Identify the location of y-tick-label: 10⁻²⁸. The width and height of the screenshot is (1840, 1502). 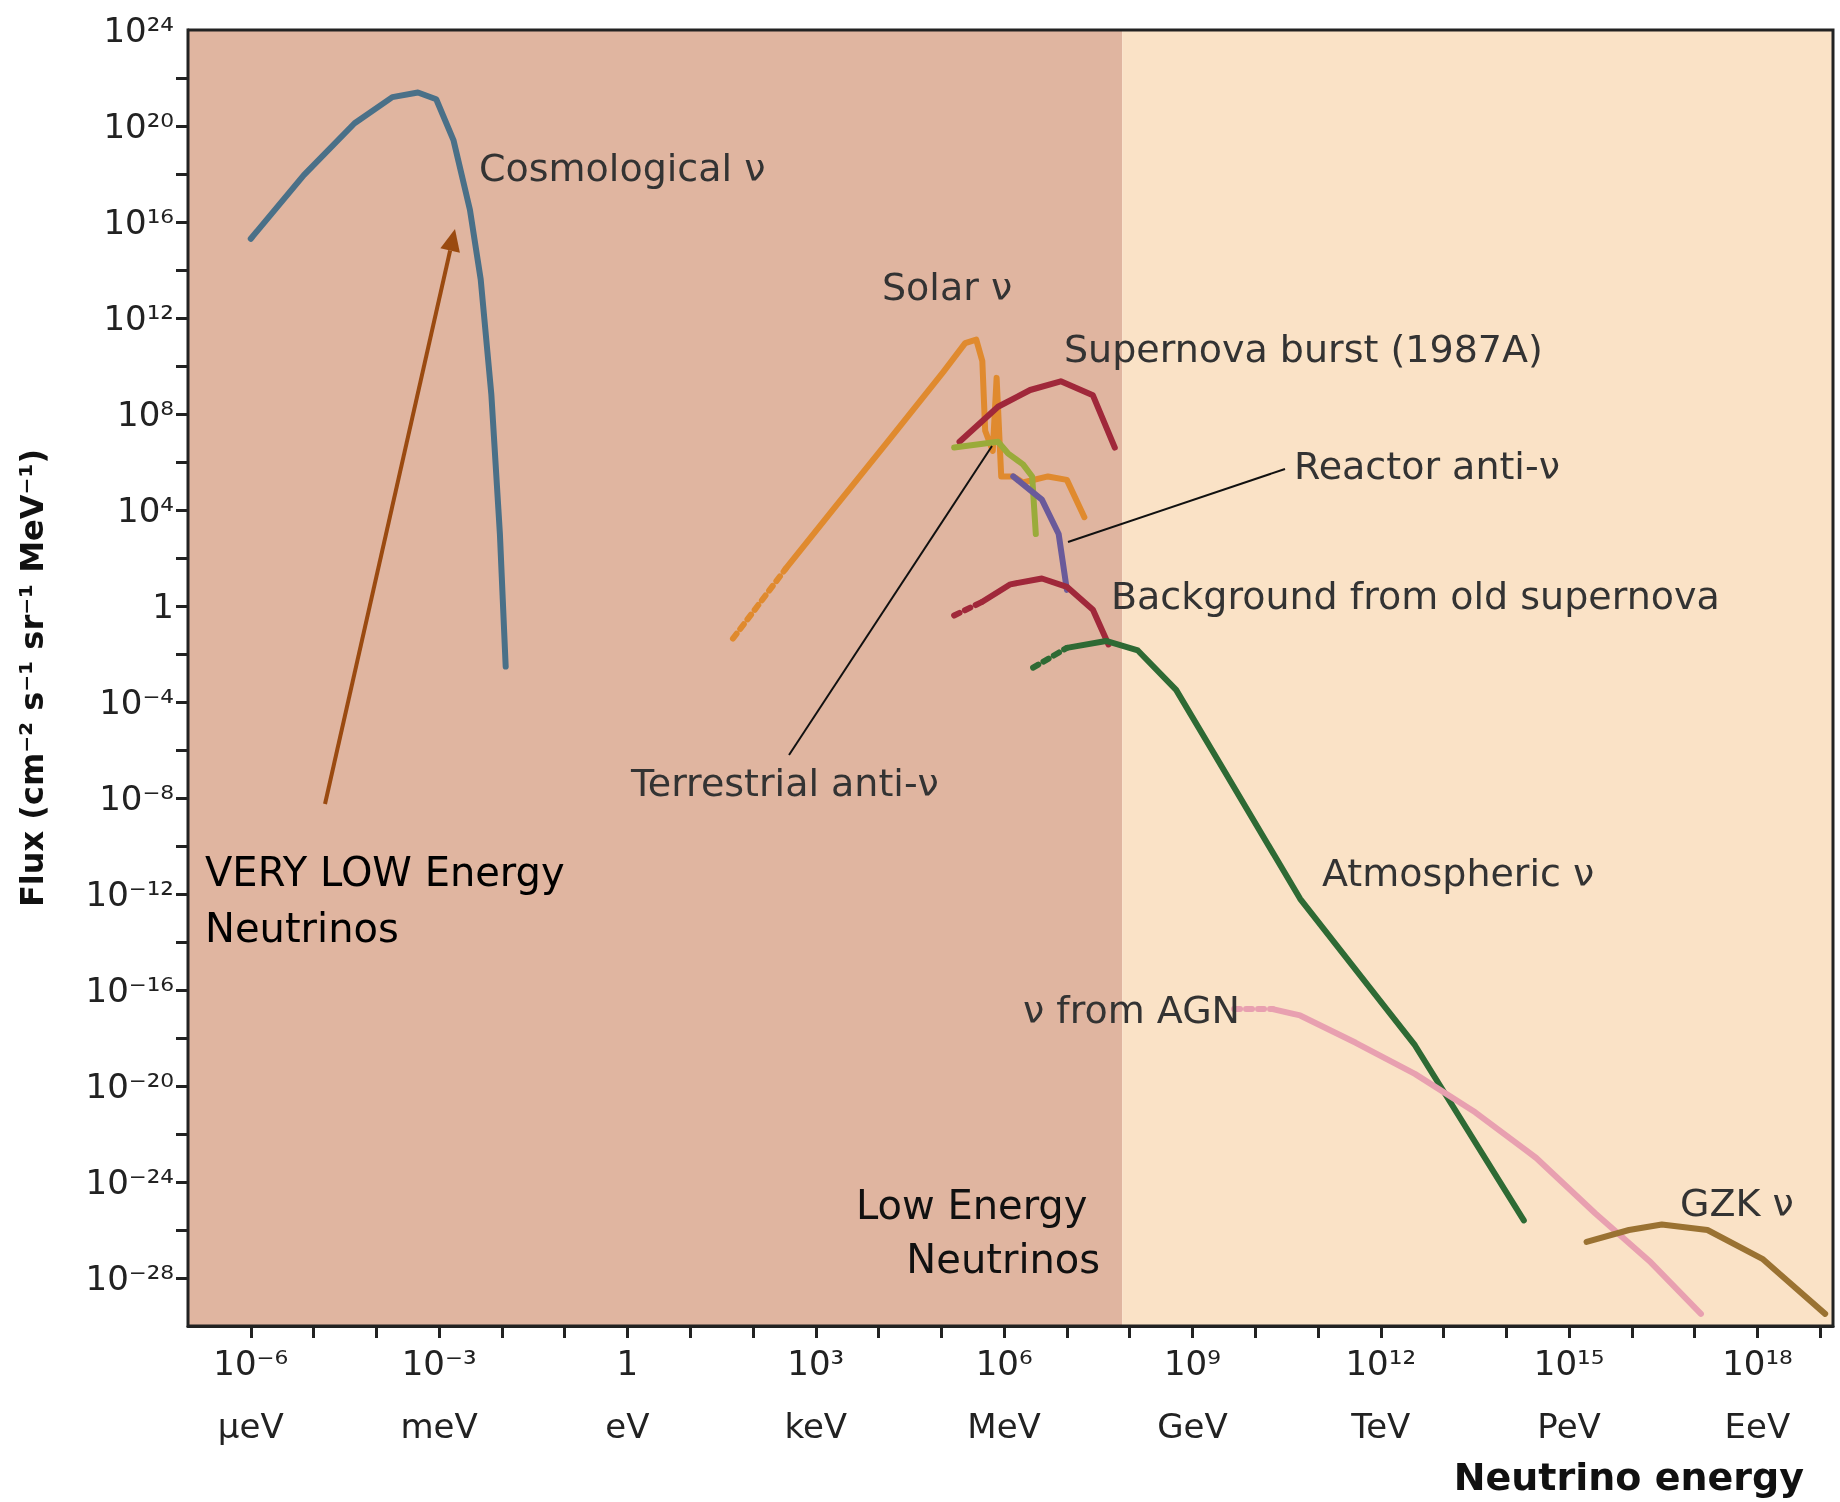
(129, 1278).